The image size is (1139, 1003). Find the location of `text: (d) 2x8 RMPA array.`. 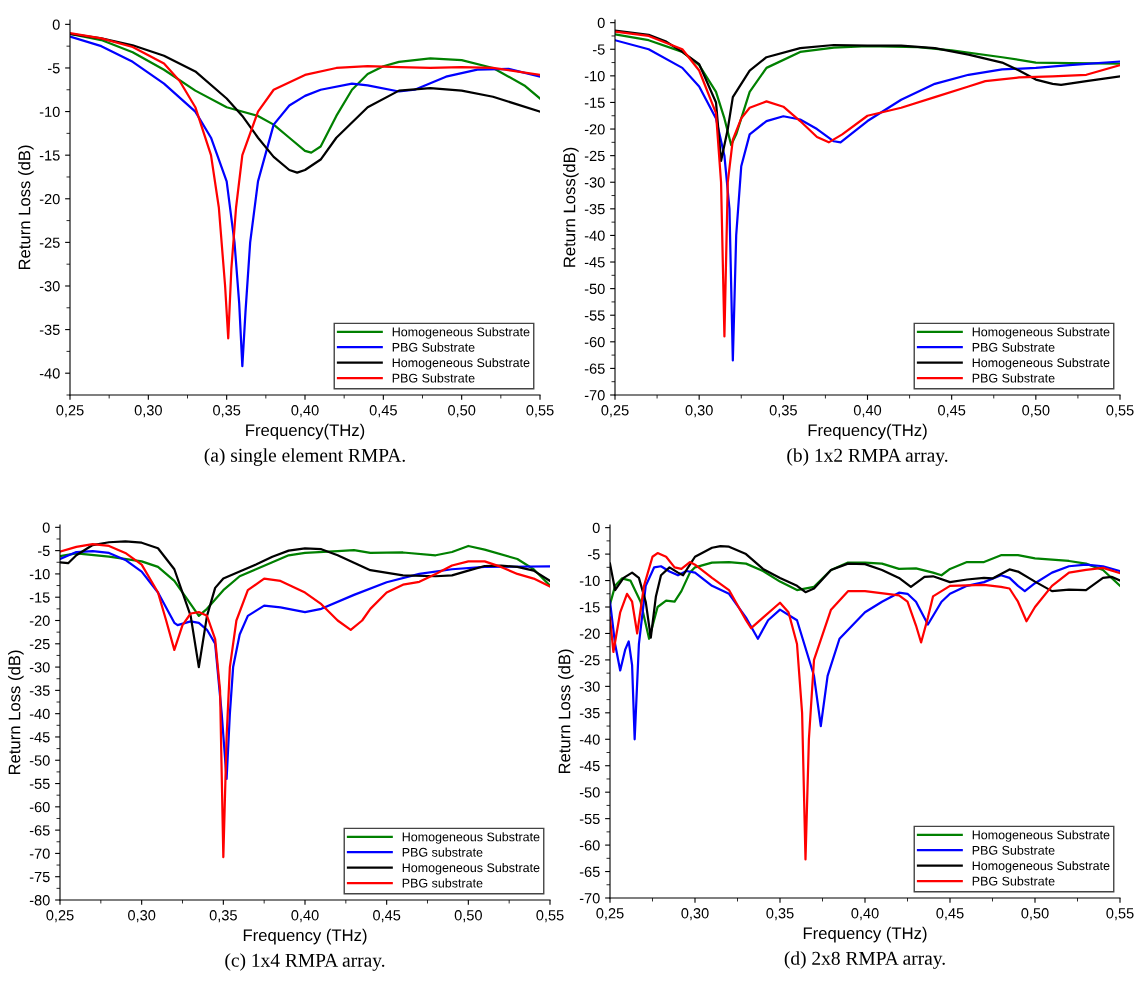

text: (d) 2x8 RMPA array. is located at coordinates (864, 960).